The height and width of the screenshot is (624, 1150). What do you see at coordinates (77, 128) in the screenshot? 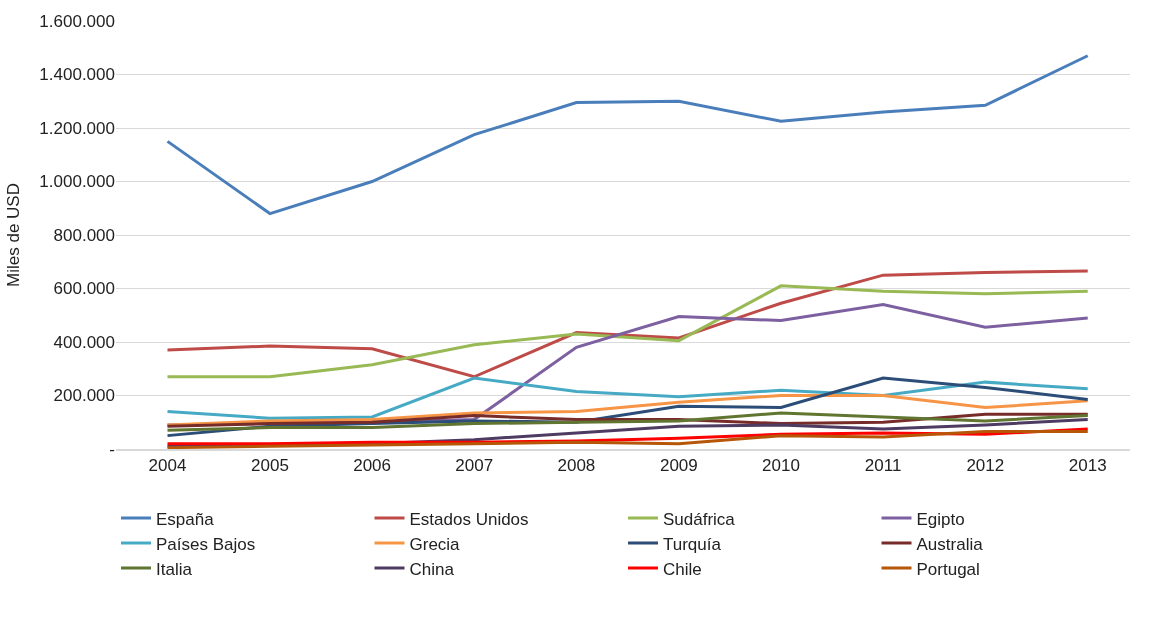
I see `y-tick-label: 1.200.000` at bounding box center [77, 128].